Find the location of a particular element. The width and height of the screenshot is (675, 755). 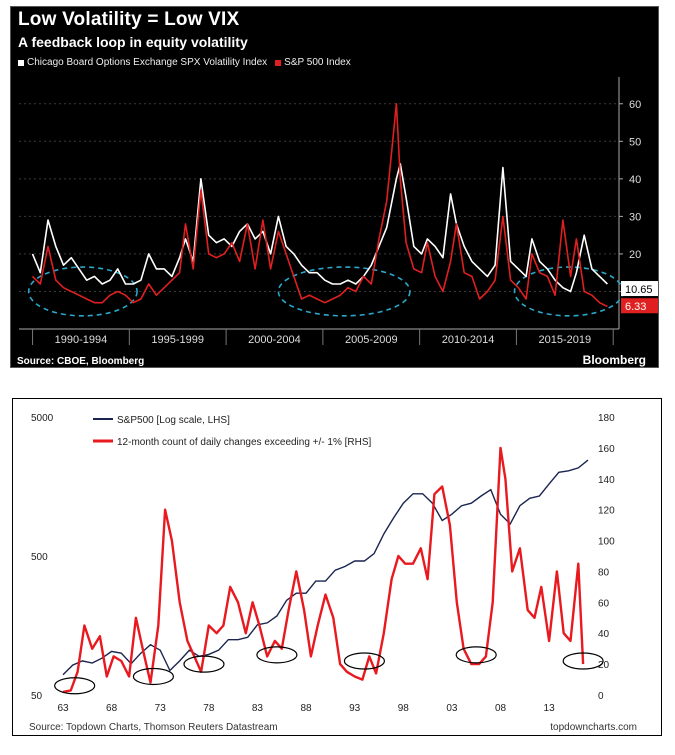

left-y-tick-label: 500 is located at coordinates (39, 557).